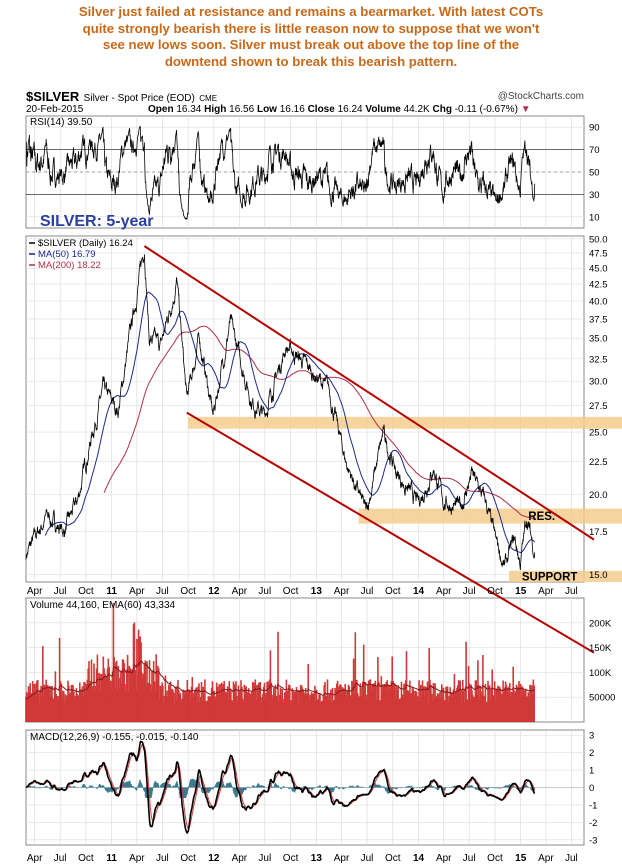  Describe the element at coordinates (594, 150) in the screenshot. I see `rsi-tick-label: 70` at that location.